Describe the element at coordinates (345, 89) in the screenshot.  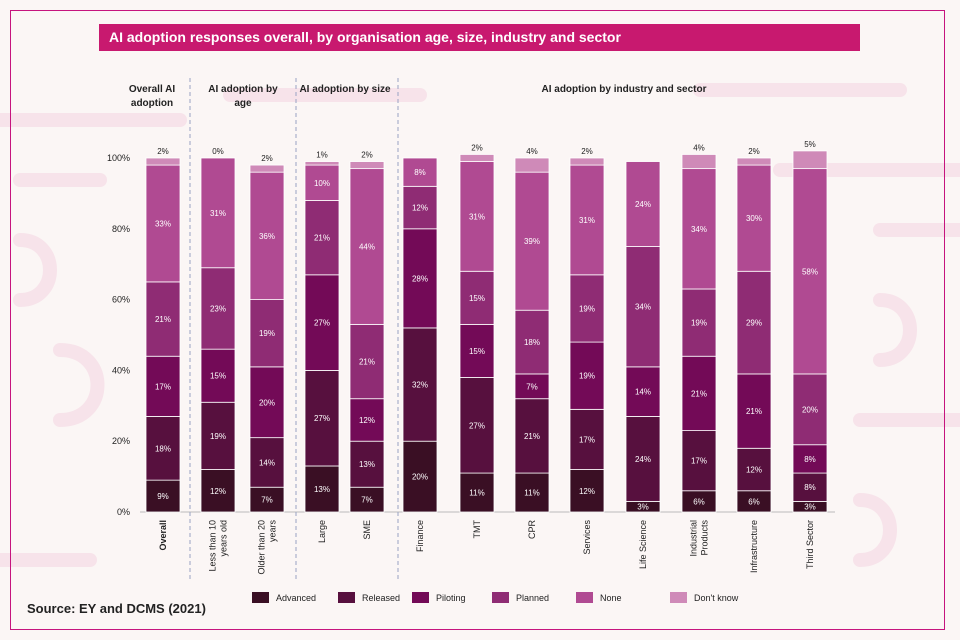
I see `group-header: AI adoption by size` at that location.